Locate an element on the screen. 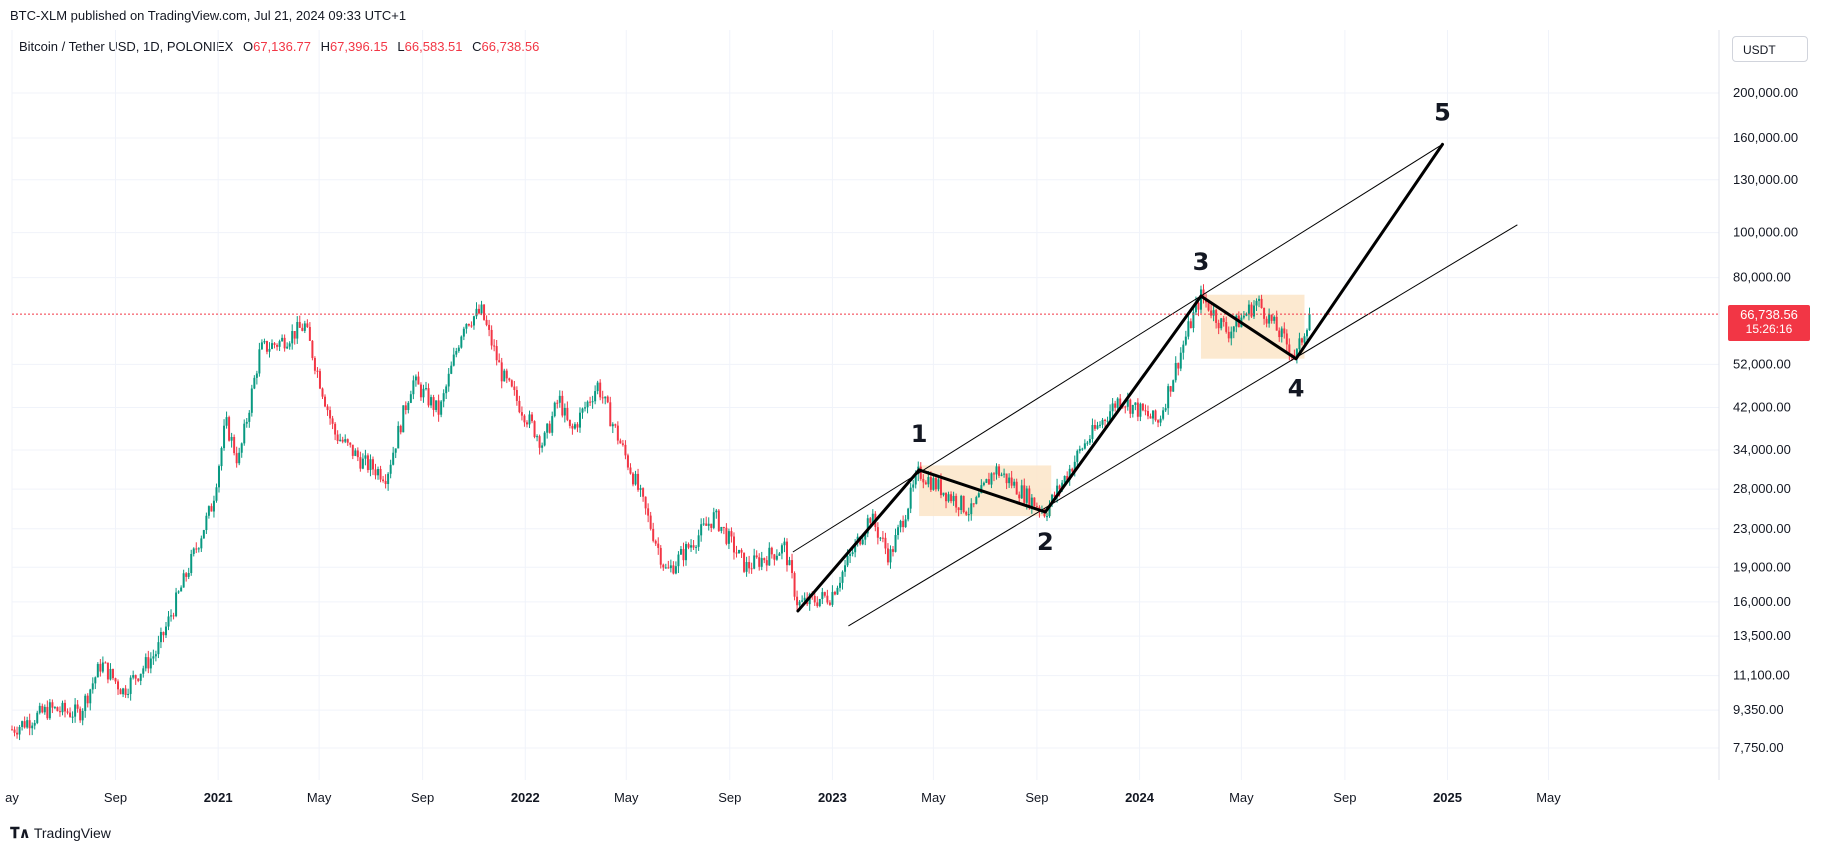 This screenshot has width=1824, height=852. footer: 𝐓∧ TradingView is located at coordinates (60, 833).